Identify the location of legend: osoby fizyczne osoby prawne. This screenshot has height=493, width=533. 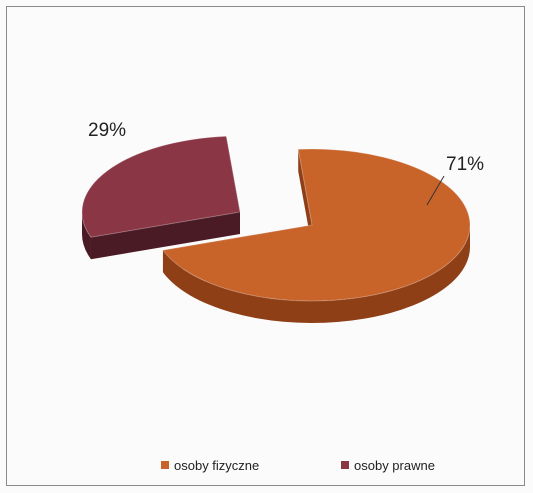
(298, 465).